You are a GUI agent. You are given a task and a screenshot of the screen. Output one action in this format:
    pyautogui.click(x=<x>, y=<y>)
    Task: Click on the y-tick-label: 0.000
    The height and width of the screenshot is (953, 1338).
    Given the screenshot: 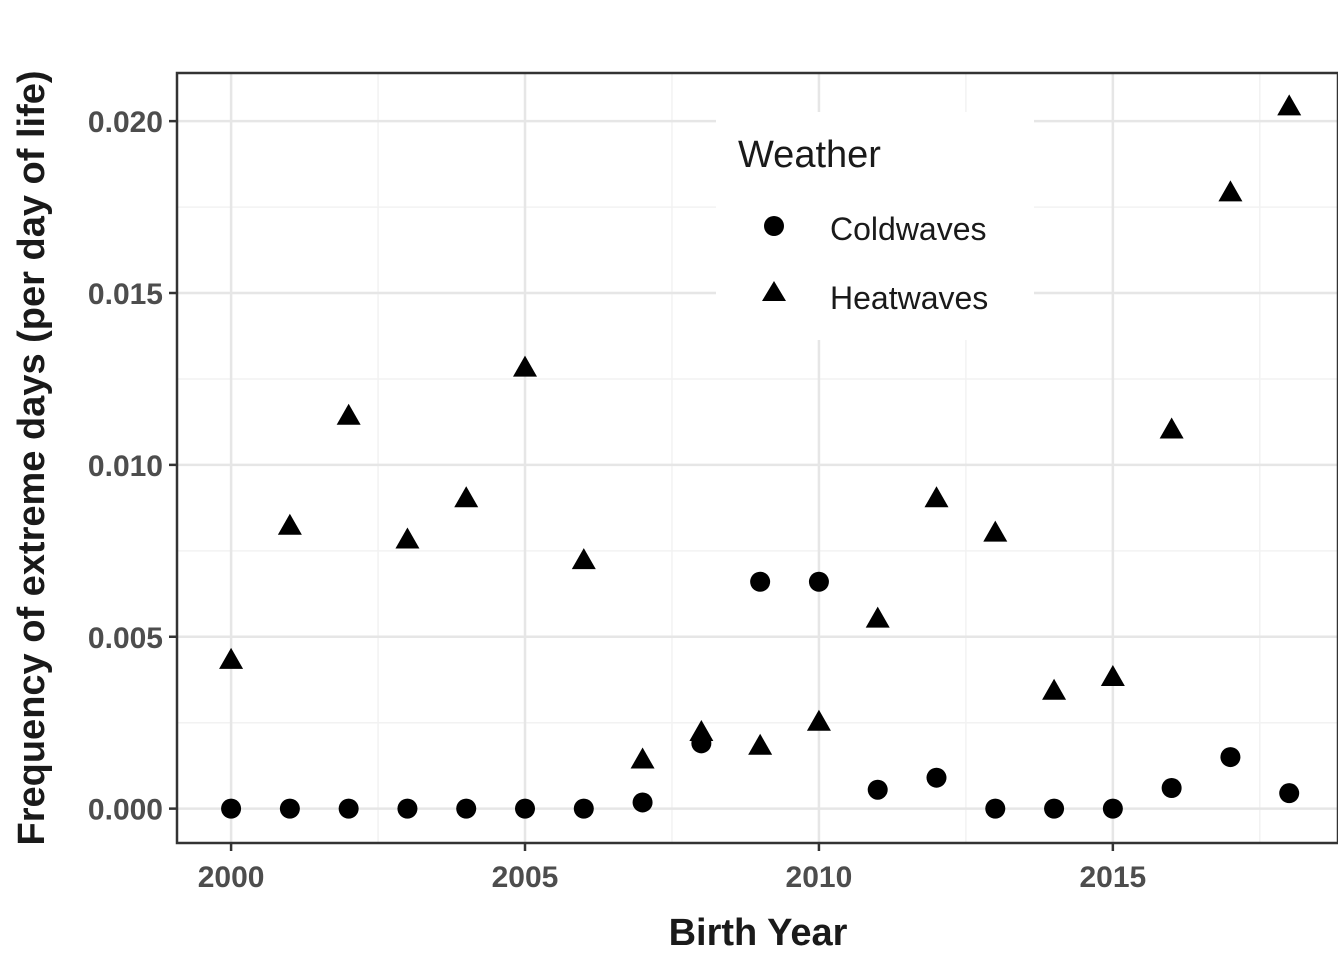 What is the action you would take?
    pyautogui.click(x=125, y=810)
    